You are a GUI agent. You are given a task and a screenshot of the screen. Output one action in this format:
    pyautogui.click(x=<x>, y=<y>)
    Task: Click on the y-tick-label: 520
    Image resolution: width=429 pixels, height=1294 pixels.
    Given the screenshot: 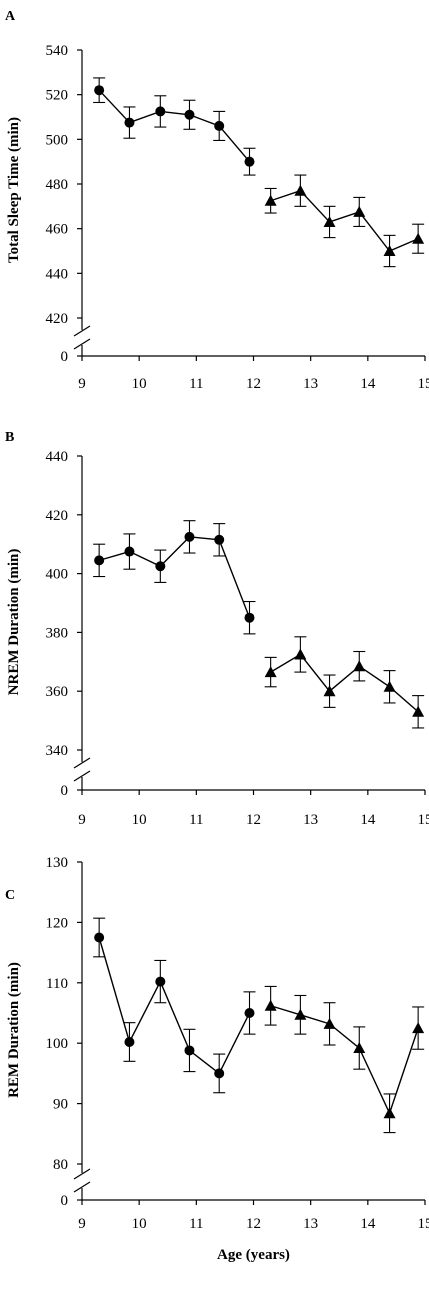 What is the action you would take?
    pyautogui.click(x=57, y=96)
    